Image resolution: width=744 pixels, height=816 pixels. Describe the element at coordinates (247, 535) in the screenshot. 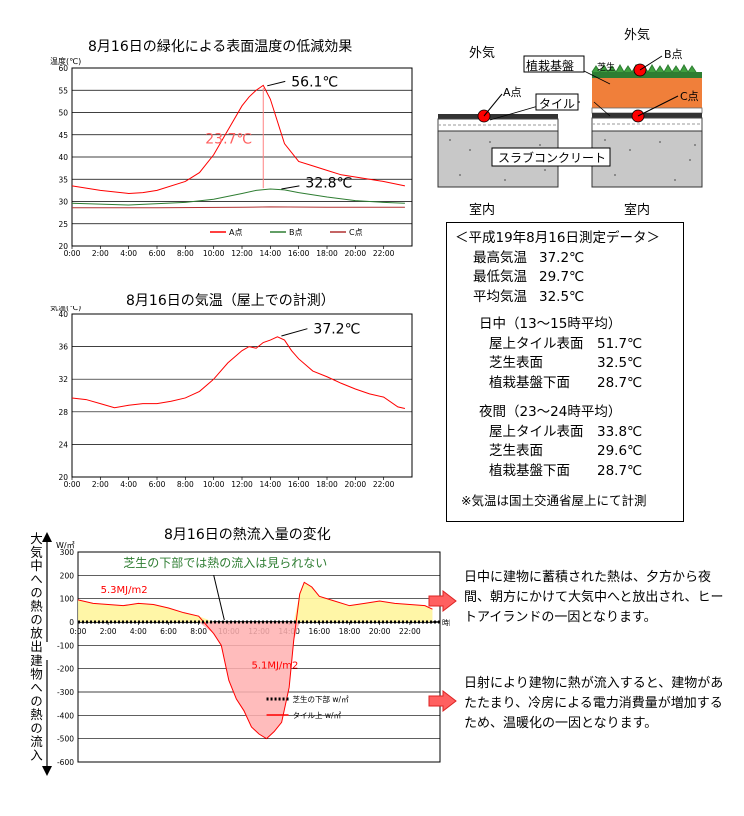

I see `chart3-title: 8月16日の熱流入量の変化` at that location.